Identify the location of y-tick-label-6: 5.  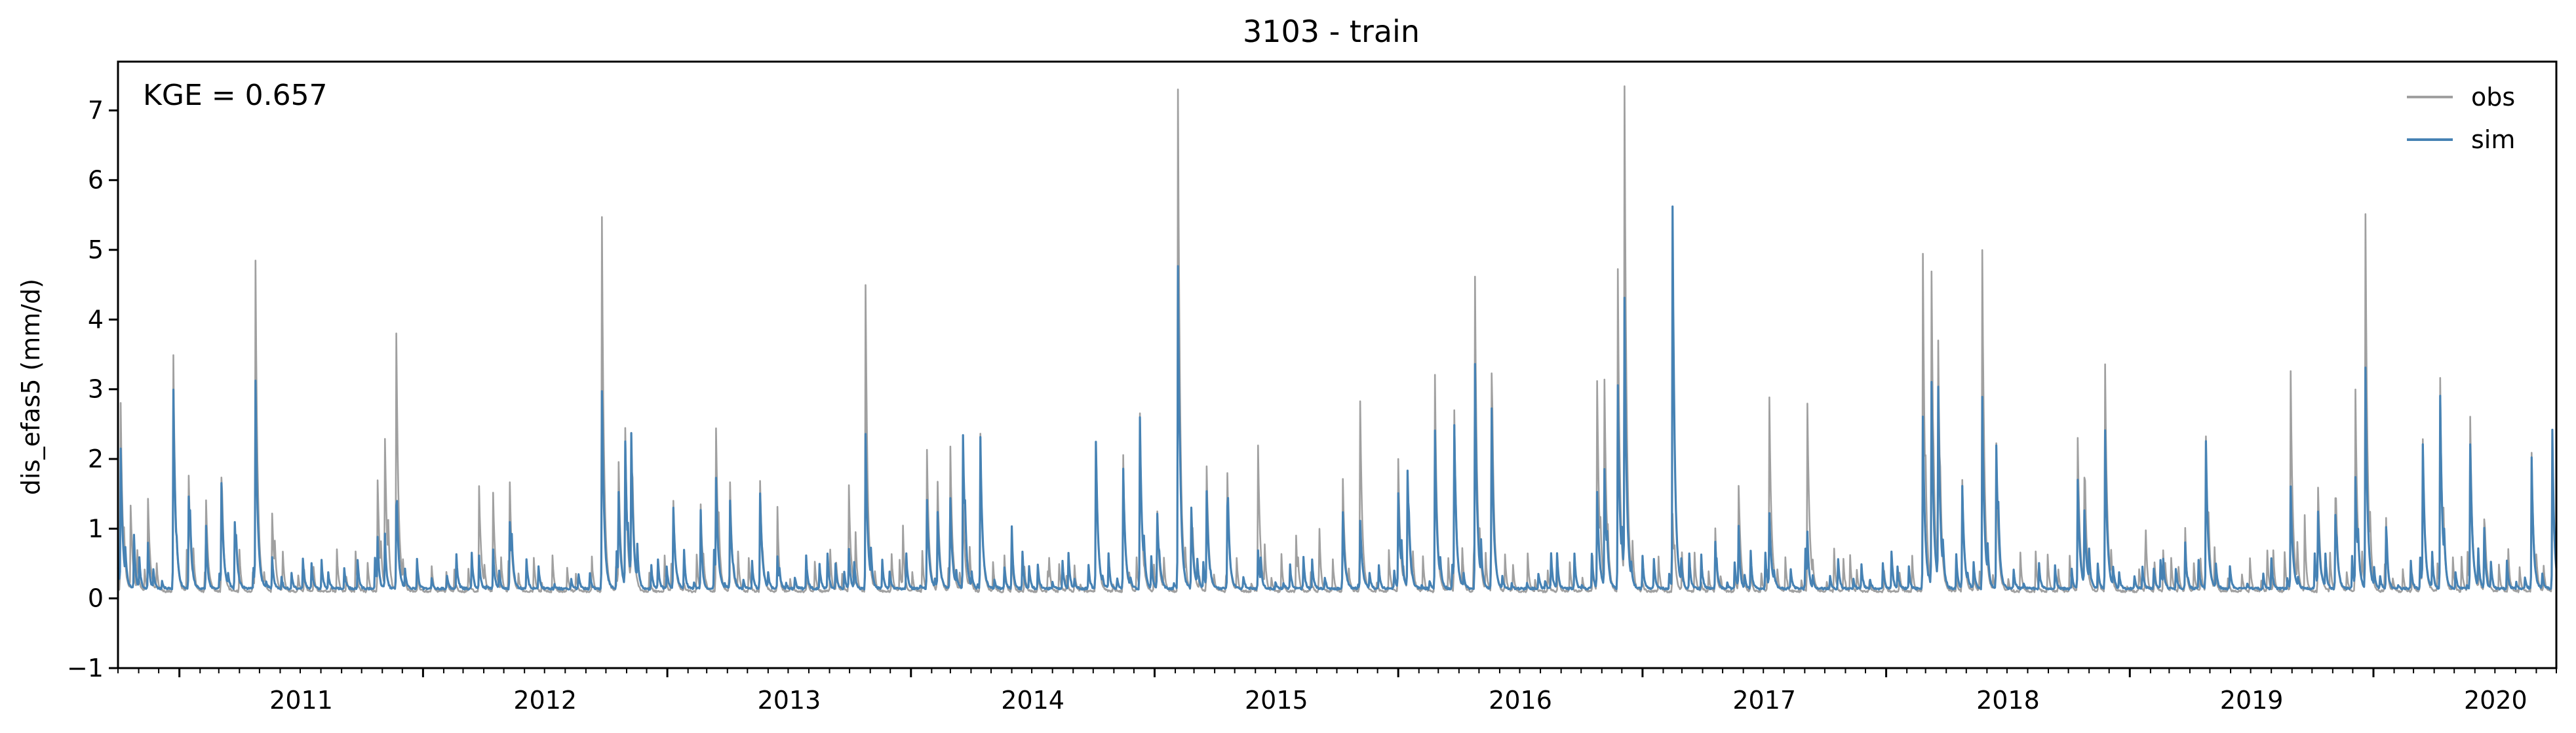
(96, 249).